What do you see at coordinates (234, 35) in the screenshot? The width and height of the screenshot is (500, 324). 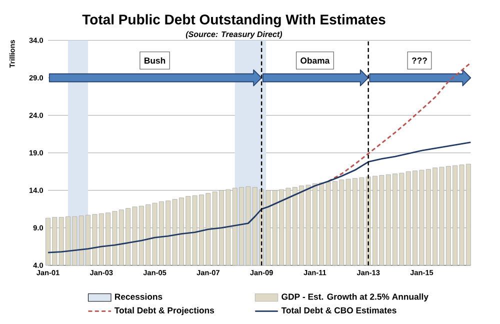 I see `chart-subtitle: (Source: Treasury Direct)` at bounding box center [234, 35].